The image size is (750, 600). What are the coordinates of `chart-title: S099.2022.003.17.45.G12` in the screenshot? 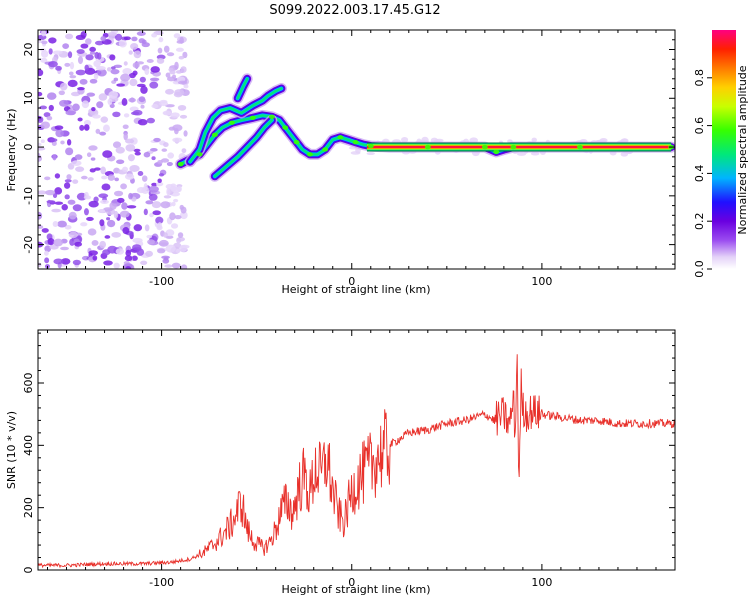 It's located at (354, 10).